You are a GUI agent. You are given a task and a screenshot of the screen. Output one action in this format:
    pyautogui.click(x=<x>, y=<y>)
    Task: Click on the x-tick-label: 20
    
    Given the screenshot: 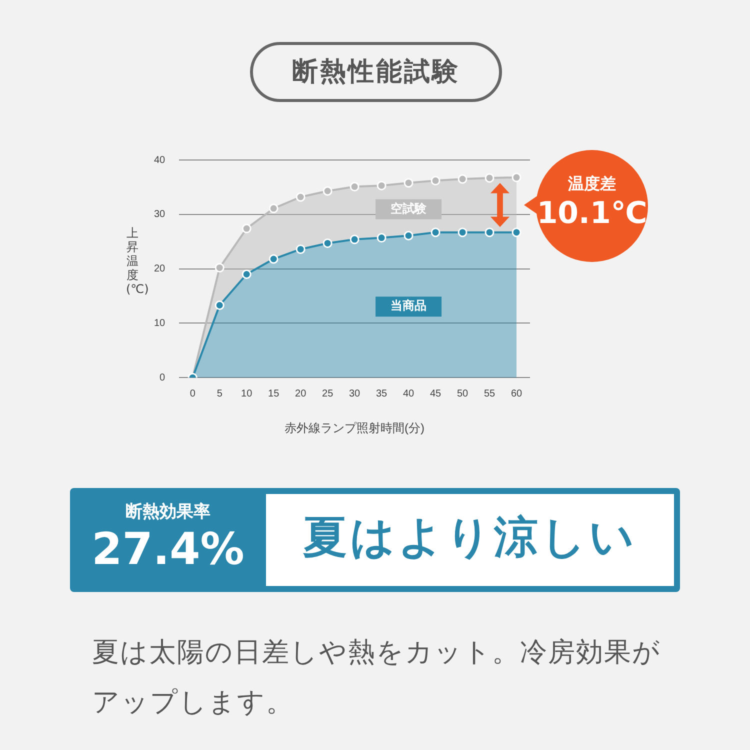 What is the action you would take?
    pyautogui.click(x=301, y=394)
    